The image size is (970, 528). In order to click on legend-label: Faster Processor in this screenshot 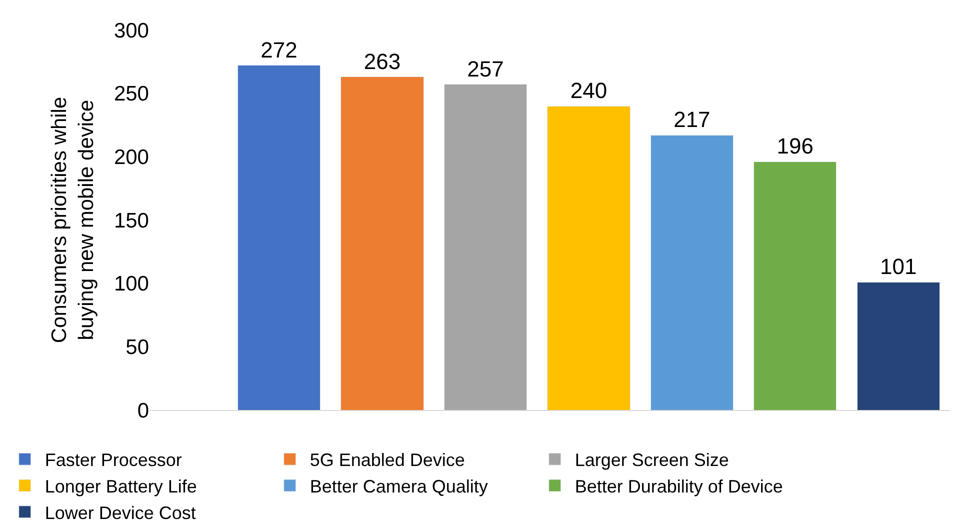, I will do `click(113, 460)`.